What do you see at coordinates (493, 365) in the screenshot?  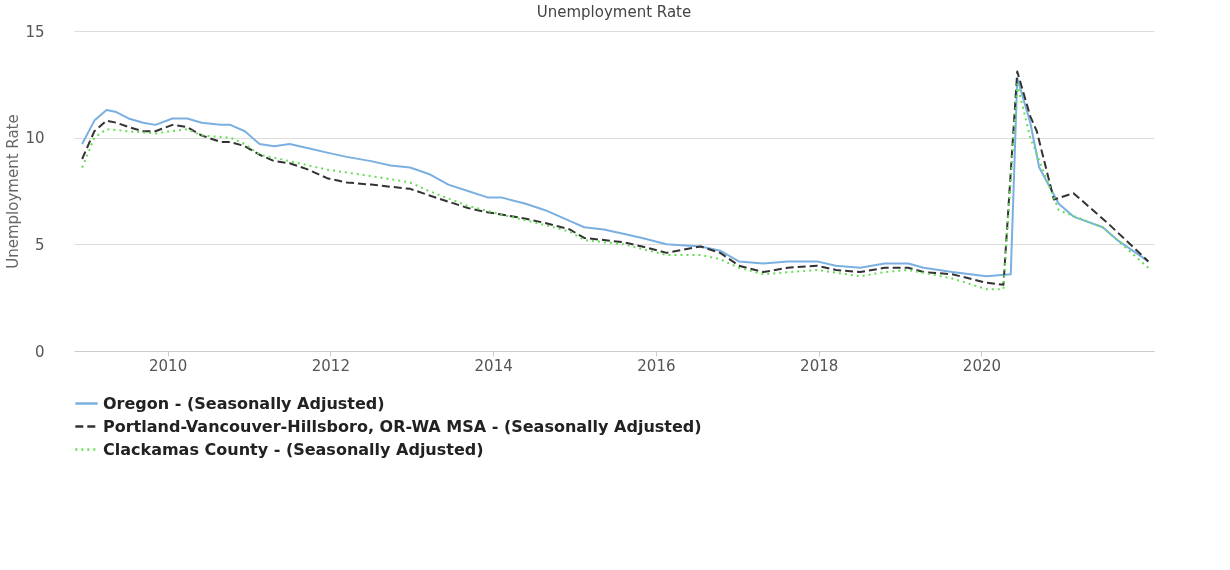 I see `x-tick-label: 2014` at bounding box center [493, 365].